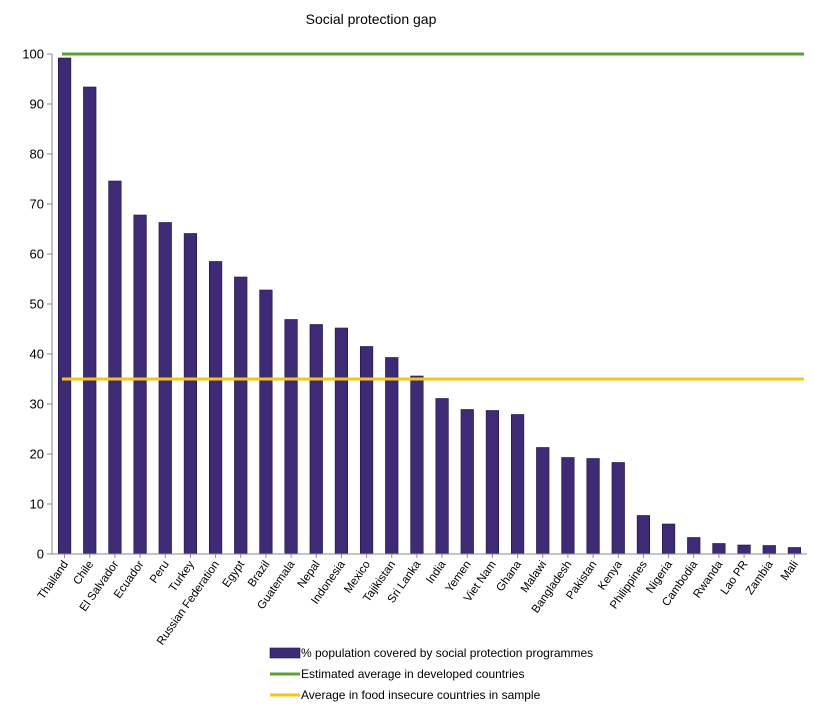  Describe the element at coordinates (37, 104) in the screenshot. I see `y-tick-label: 90` at that location.